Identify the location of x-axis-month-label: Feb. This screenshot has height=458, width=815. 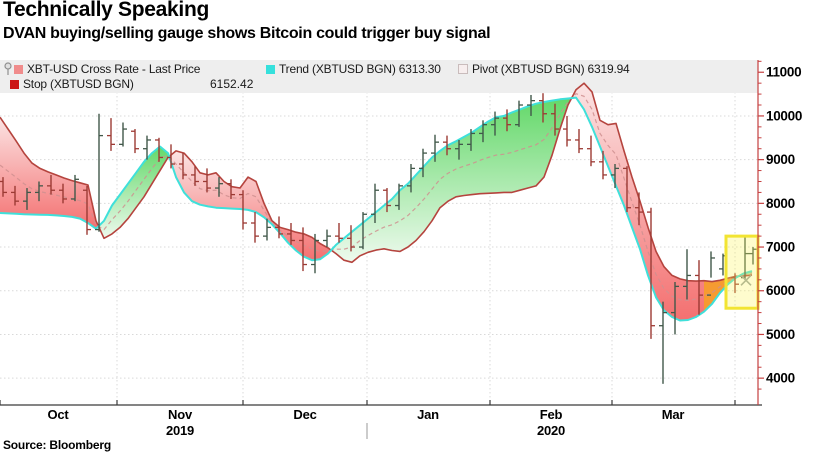
(551, 414).